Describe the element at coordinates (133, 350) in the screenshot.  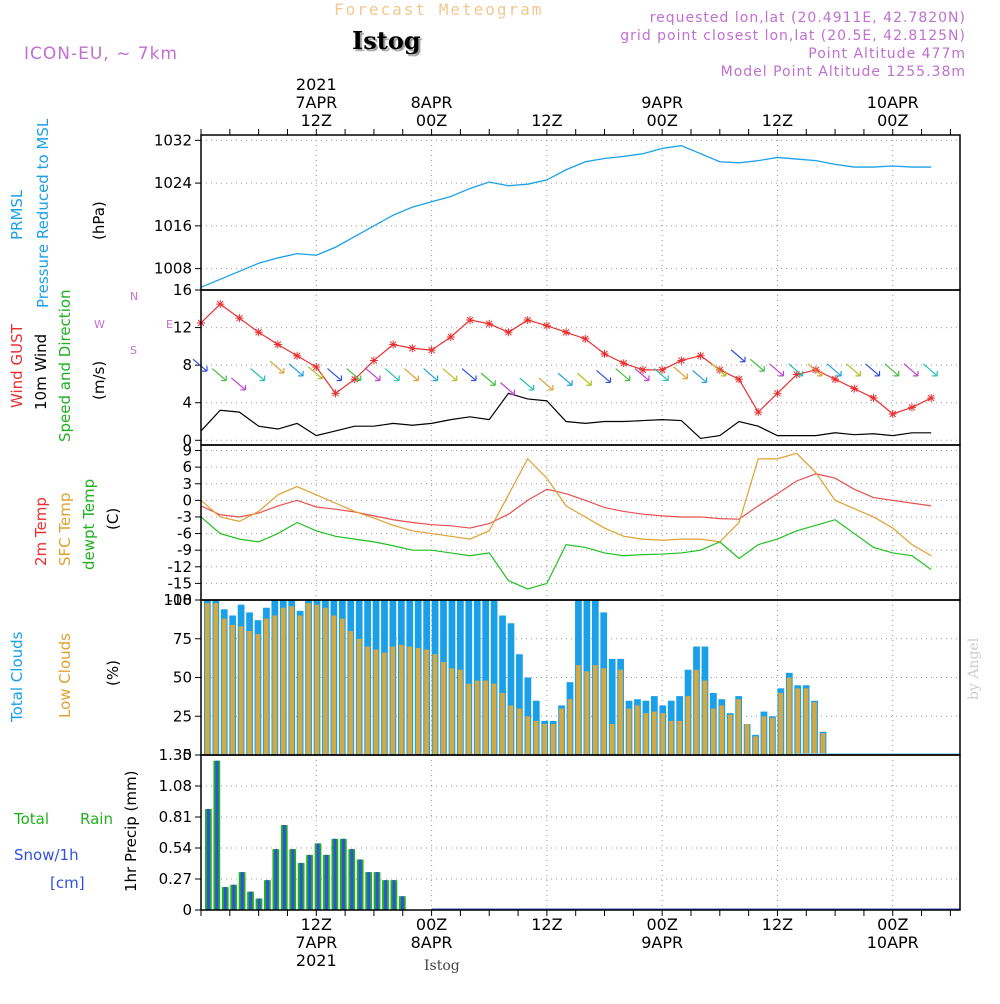
I see `compass-s: S` at that location.